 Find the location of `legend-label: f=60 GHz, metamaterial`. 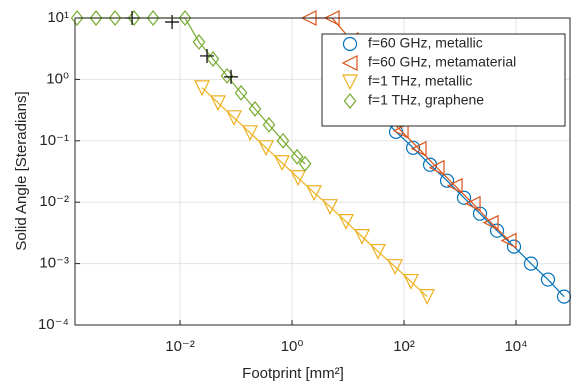

legend-label: f=60 GHz, metamaterial is located at coordinates (442, 62).